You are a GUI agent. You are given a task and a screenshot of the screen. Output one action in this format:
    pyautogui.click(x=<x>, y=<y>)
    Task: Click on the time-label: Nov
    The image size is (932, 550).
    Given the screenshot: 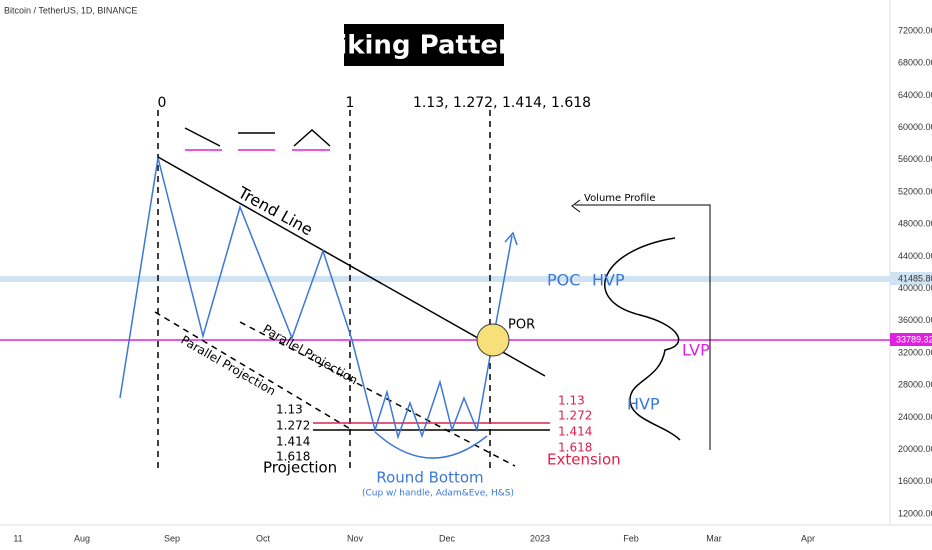 What is the action you would take?
    pyautogui.click(x=355, y=538)
    